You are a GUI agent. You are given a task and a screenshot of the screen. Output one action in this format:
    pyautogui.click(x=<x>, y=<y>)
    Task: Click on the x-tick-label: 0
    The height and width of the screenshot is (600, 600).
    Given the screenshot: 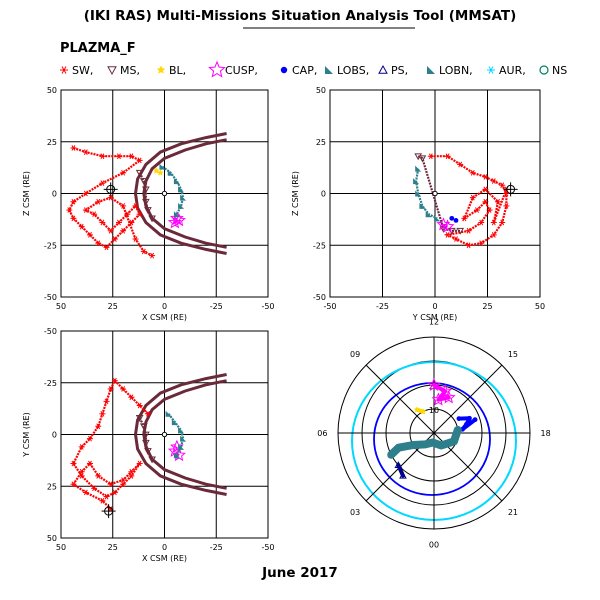 What is the action you would take?
    pyautogui.click(x=164, y=306)
    